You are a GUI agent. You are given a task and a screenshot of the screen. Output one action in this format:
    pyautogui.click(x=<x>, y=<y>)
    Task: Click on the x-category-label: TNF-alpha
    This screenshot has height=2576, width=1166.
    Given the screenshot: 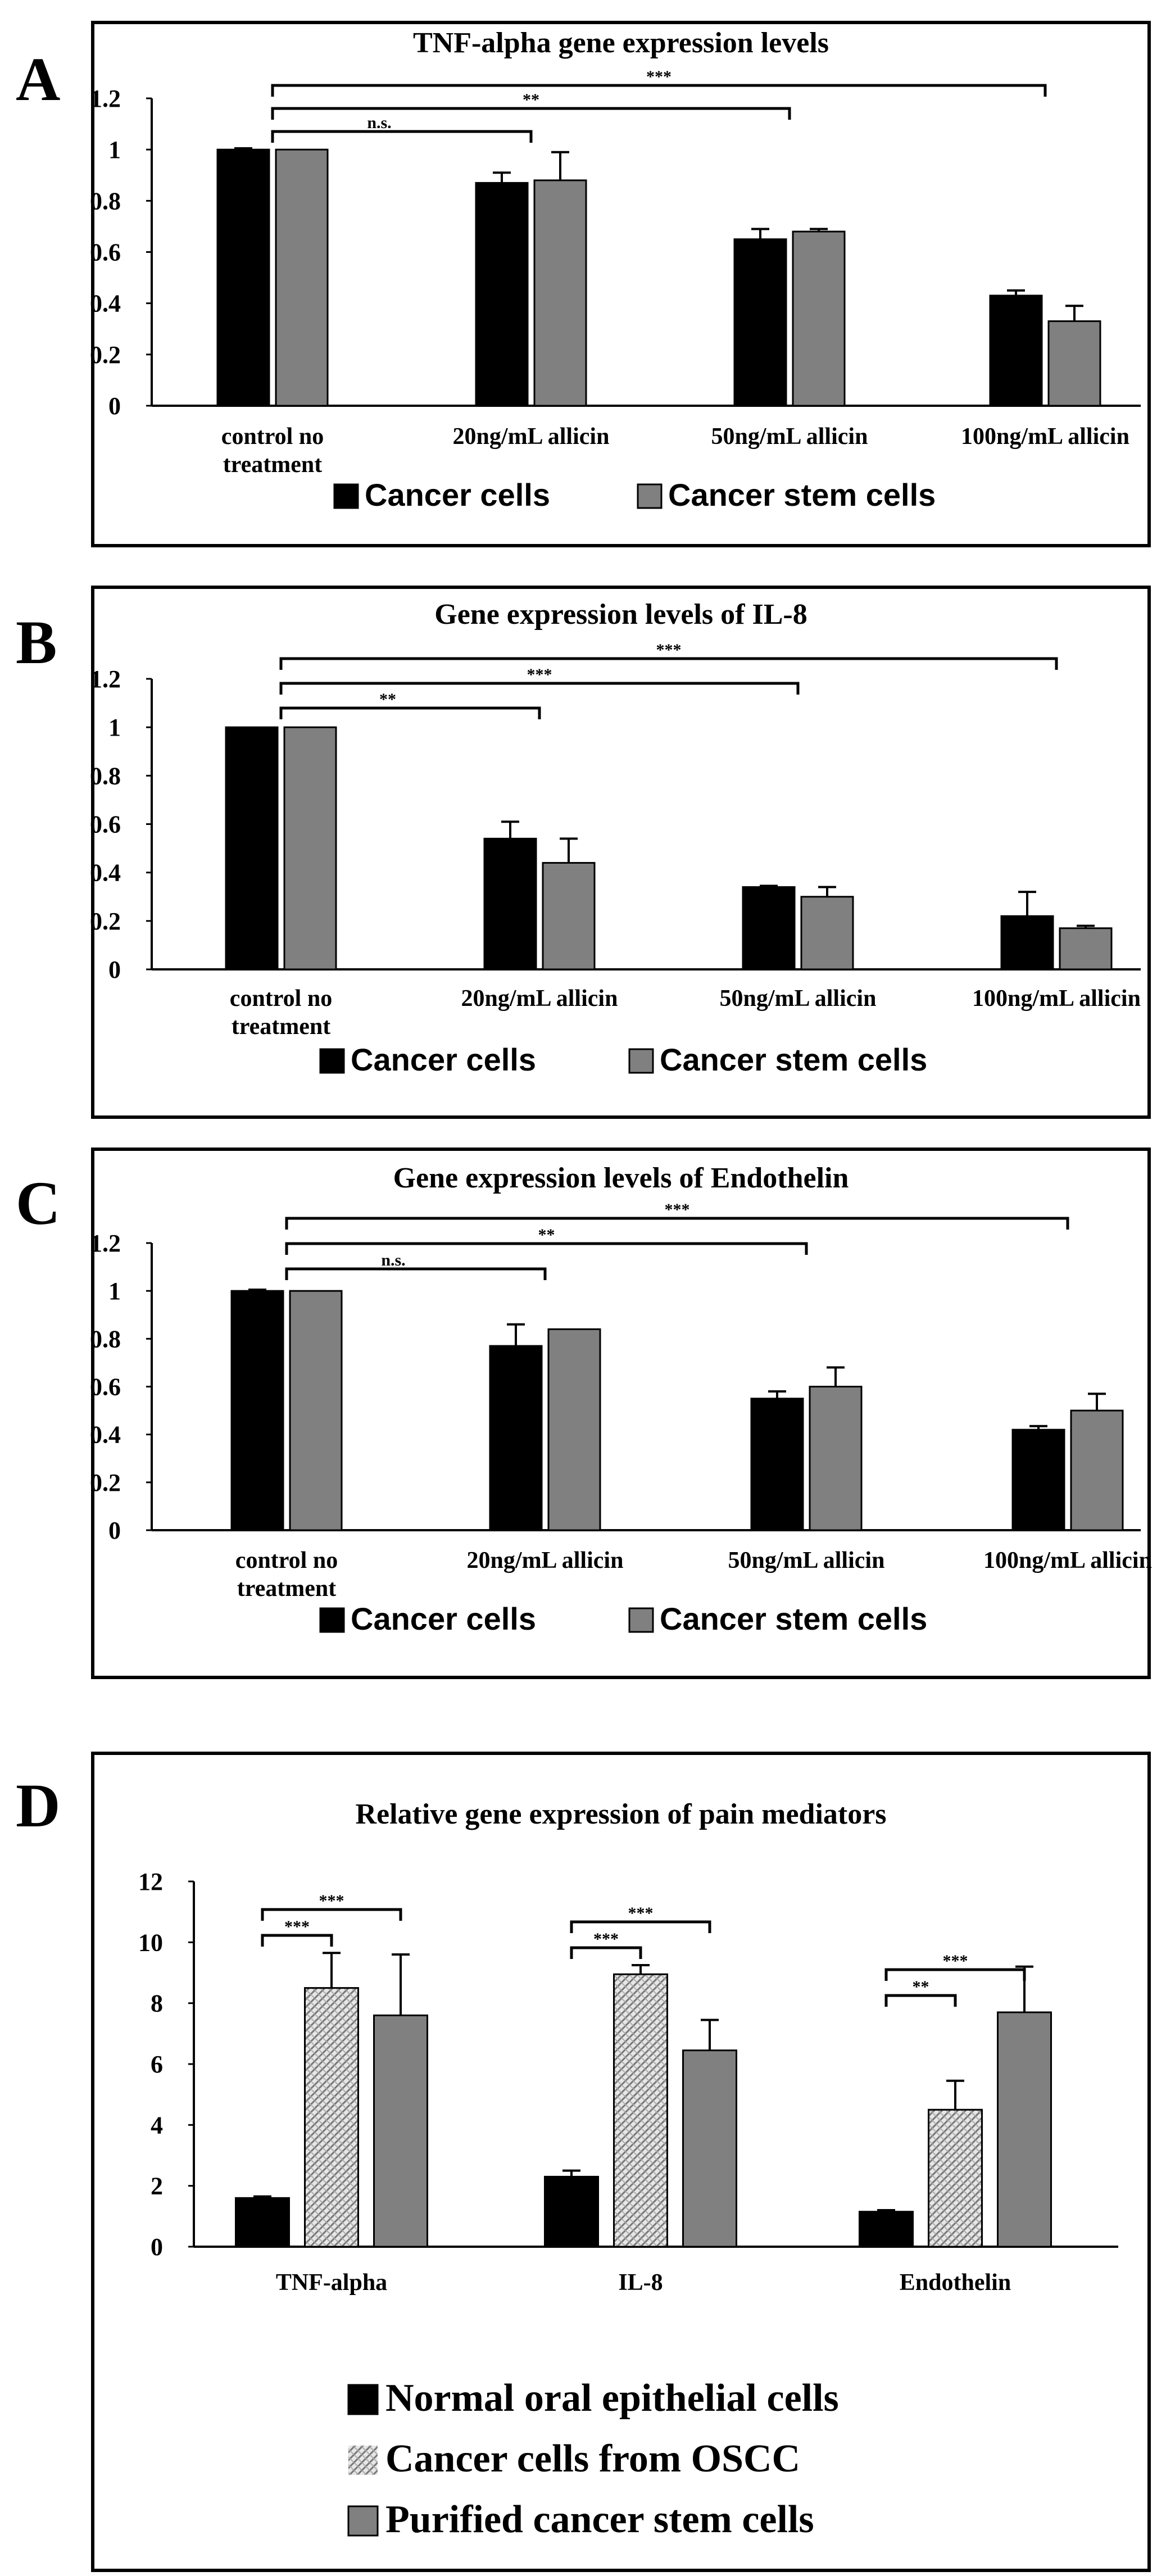 What is the action you would take?
    pyautogui.click(x=331, y=2283)
    